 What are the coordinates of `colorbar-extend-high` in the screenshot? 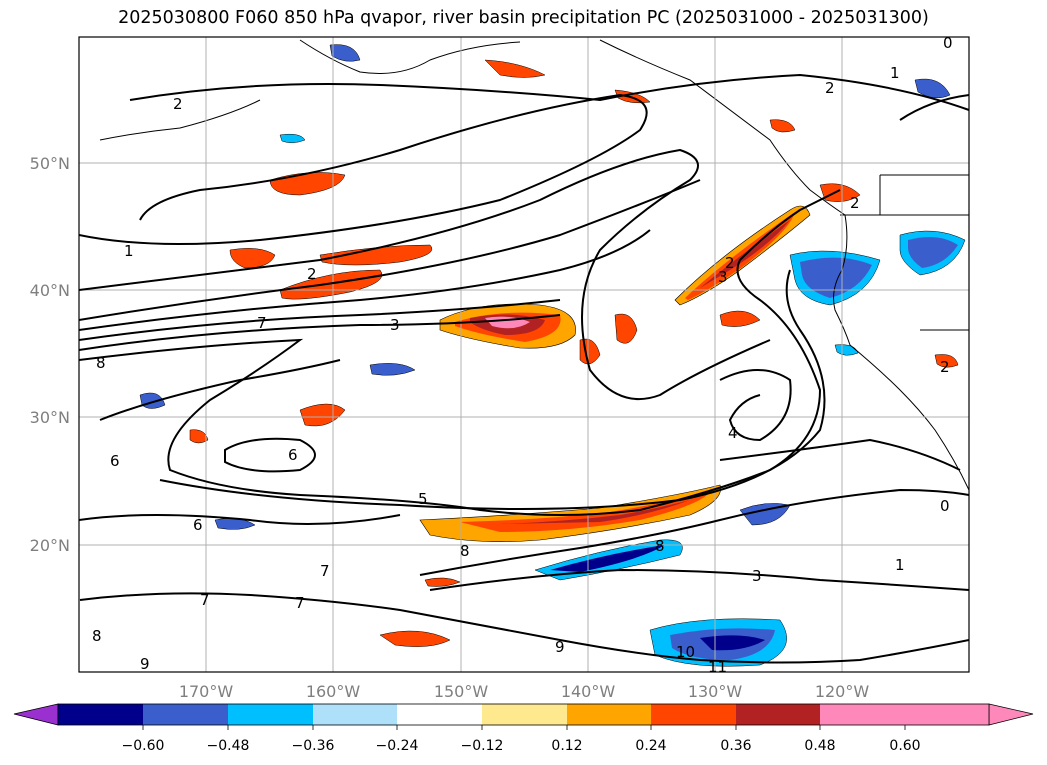 It's located at (1011, 714).